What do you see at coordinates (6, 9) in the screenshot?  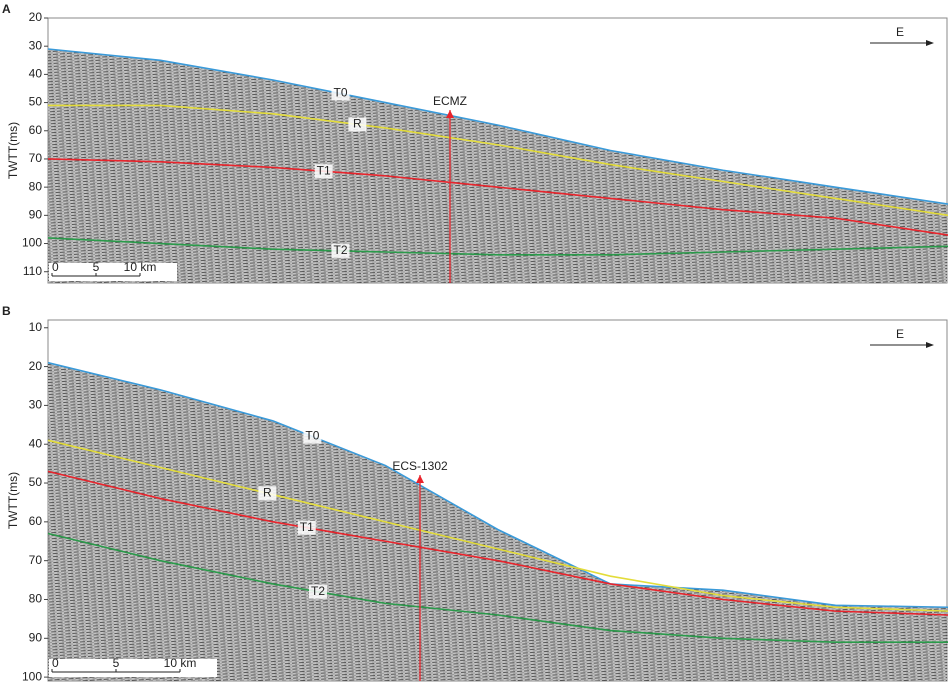 I see `panel-label: A` at bounding box center [6, 9].